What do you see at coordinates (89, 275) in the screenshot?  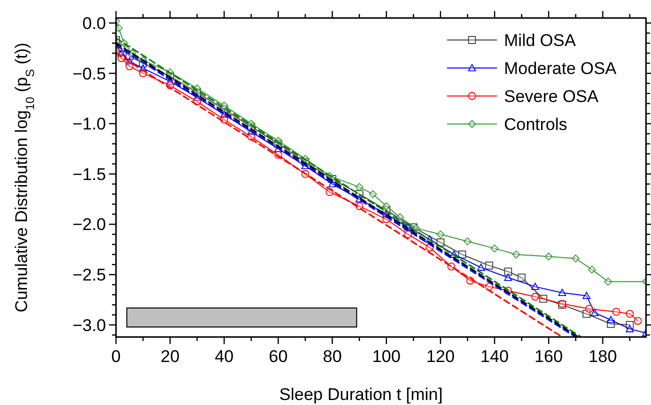 I see `y-tick-label: −2.5` at bounding box center [89, 275].